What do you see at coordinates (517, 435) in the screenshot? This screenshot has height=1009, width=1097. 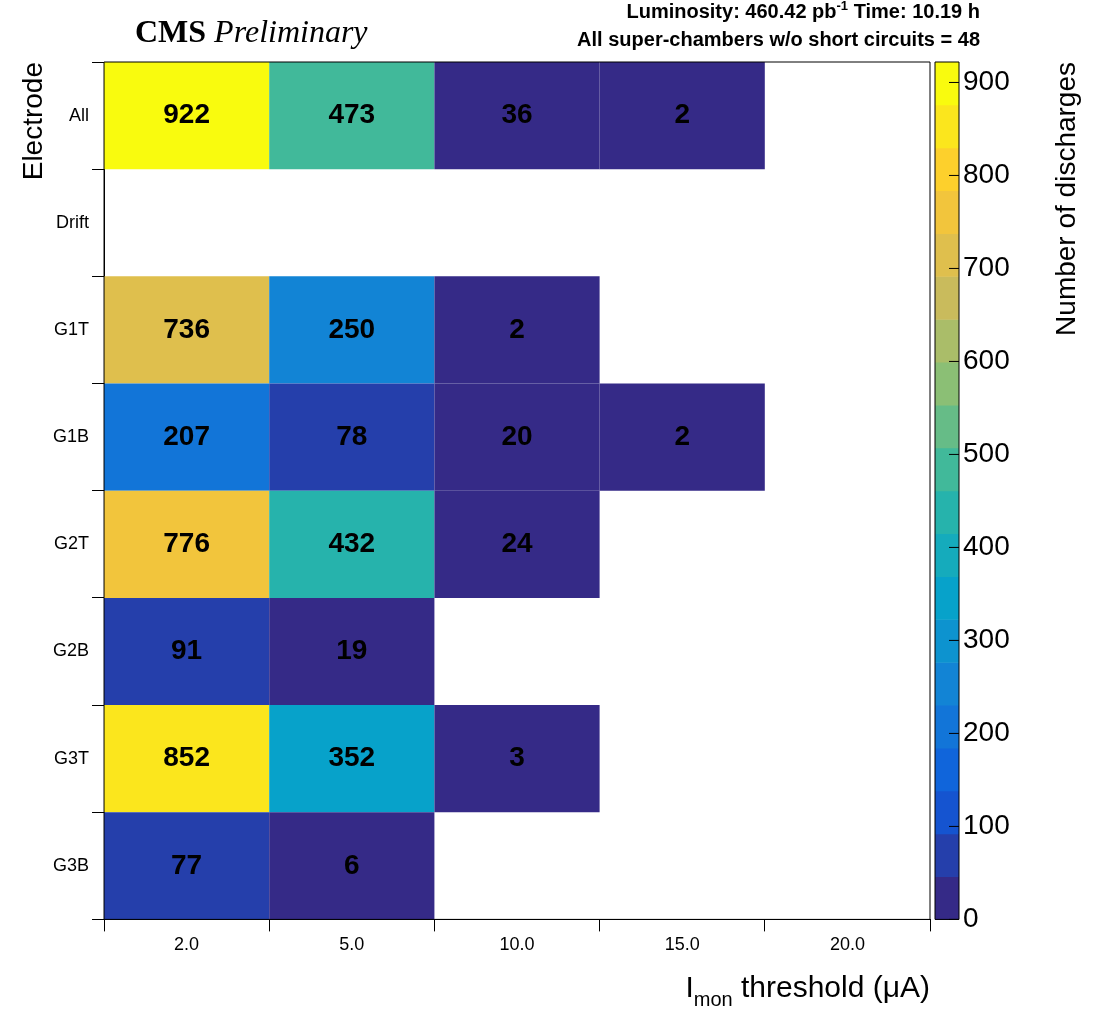 I see `data-label: 20` at bounding box center [517, 435].